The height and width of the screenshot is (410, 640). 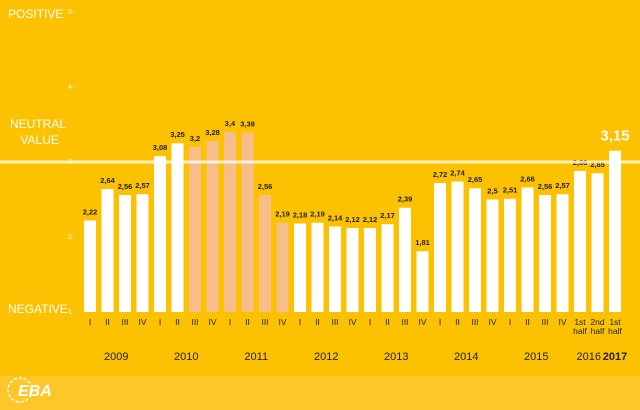 What do you see at coordinates (492, 190) in the screenshot?
I see `value-label: 2,5` at bounding box center [492, 190].